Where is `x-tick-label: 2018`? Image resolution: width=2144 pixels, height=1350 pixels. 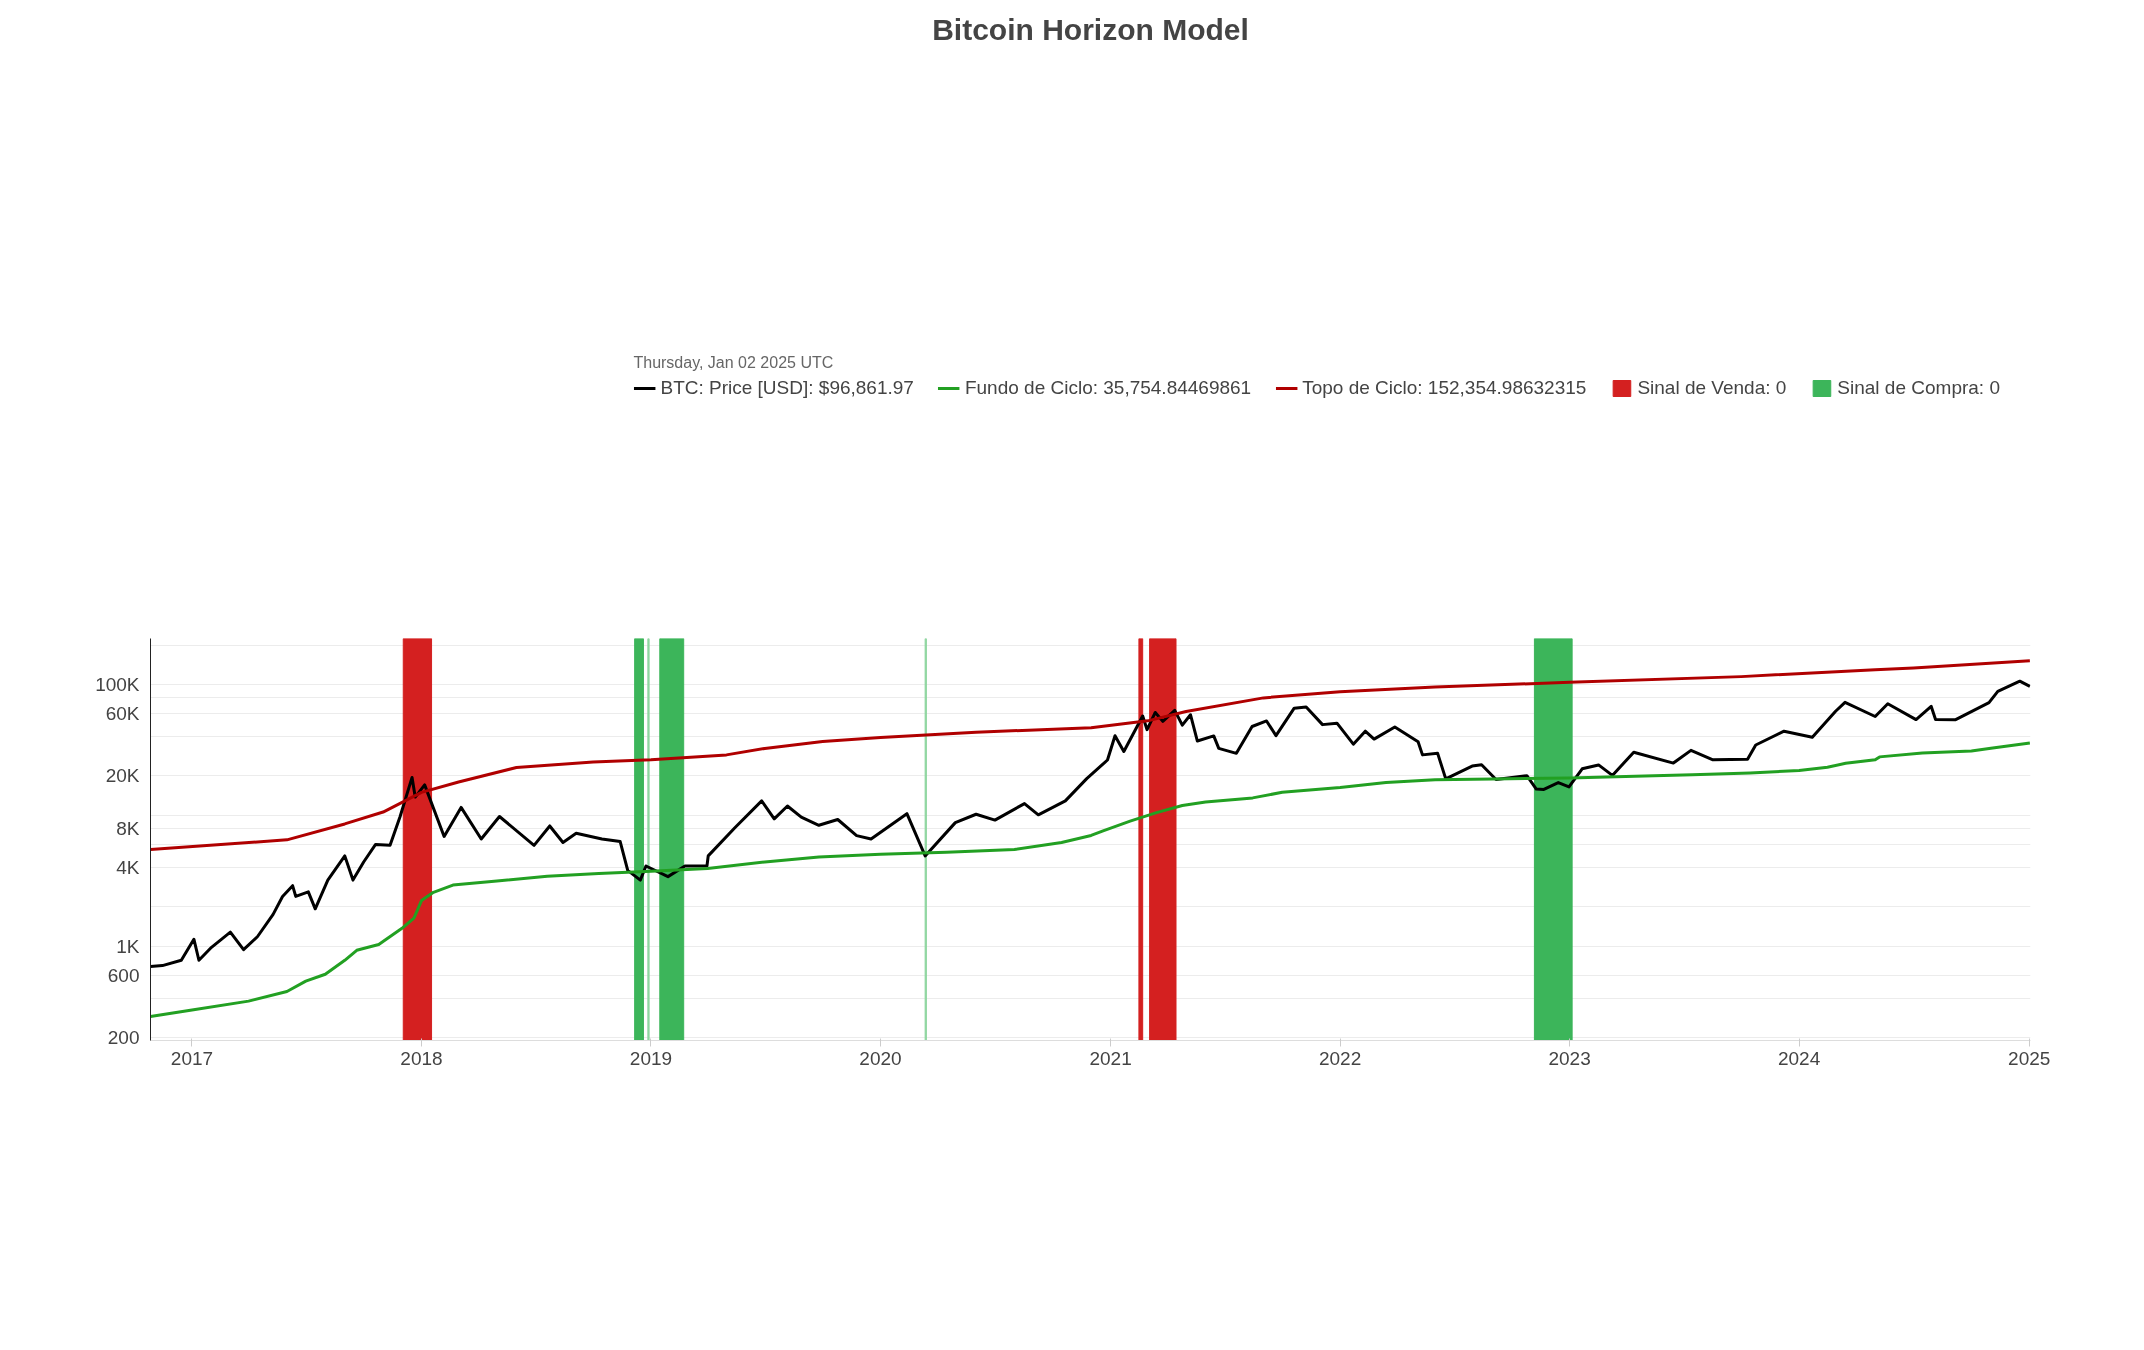
x-tick-label: 2018 is located at coordinates (421, 1058).